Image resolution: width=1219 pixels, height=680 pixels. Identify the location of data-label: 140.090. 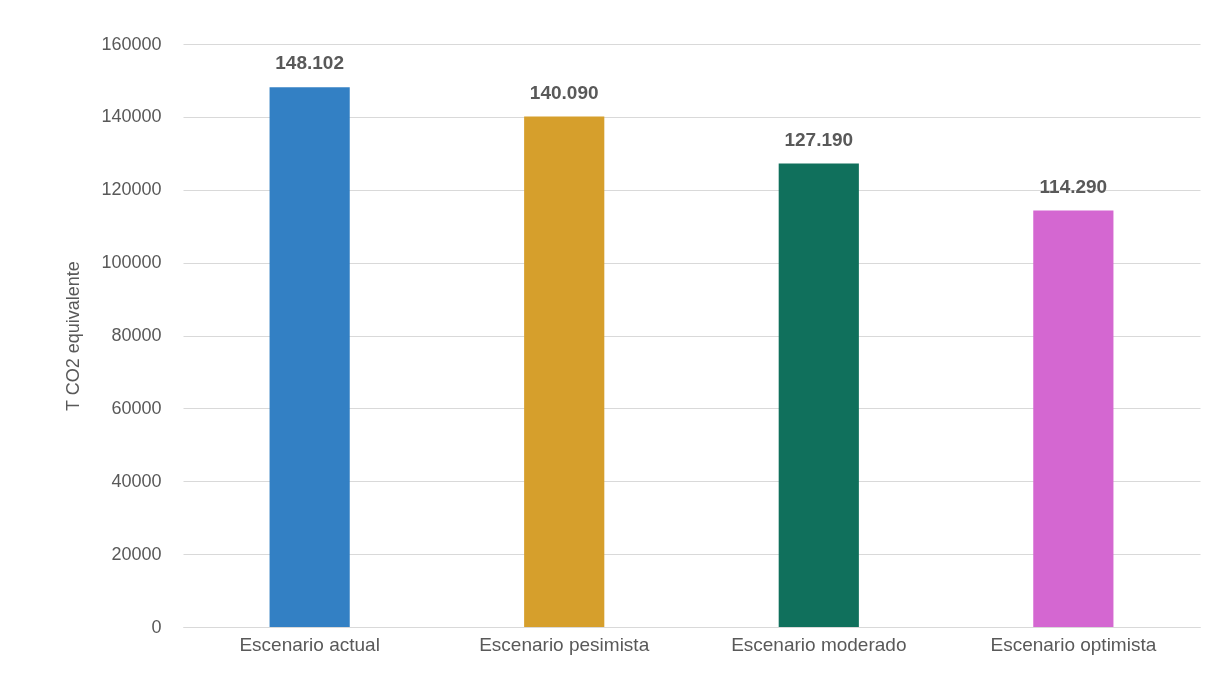
(564, 92).